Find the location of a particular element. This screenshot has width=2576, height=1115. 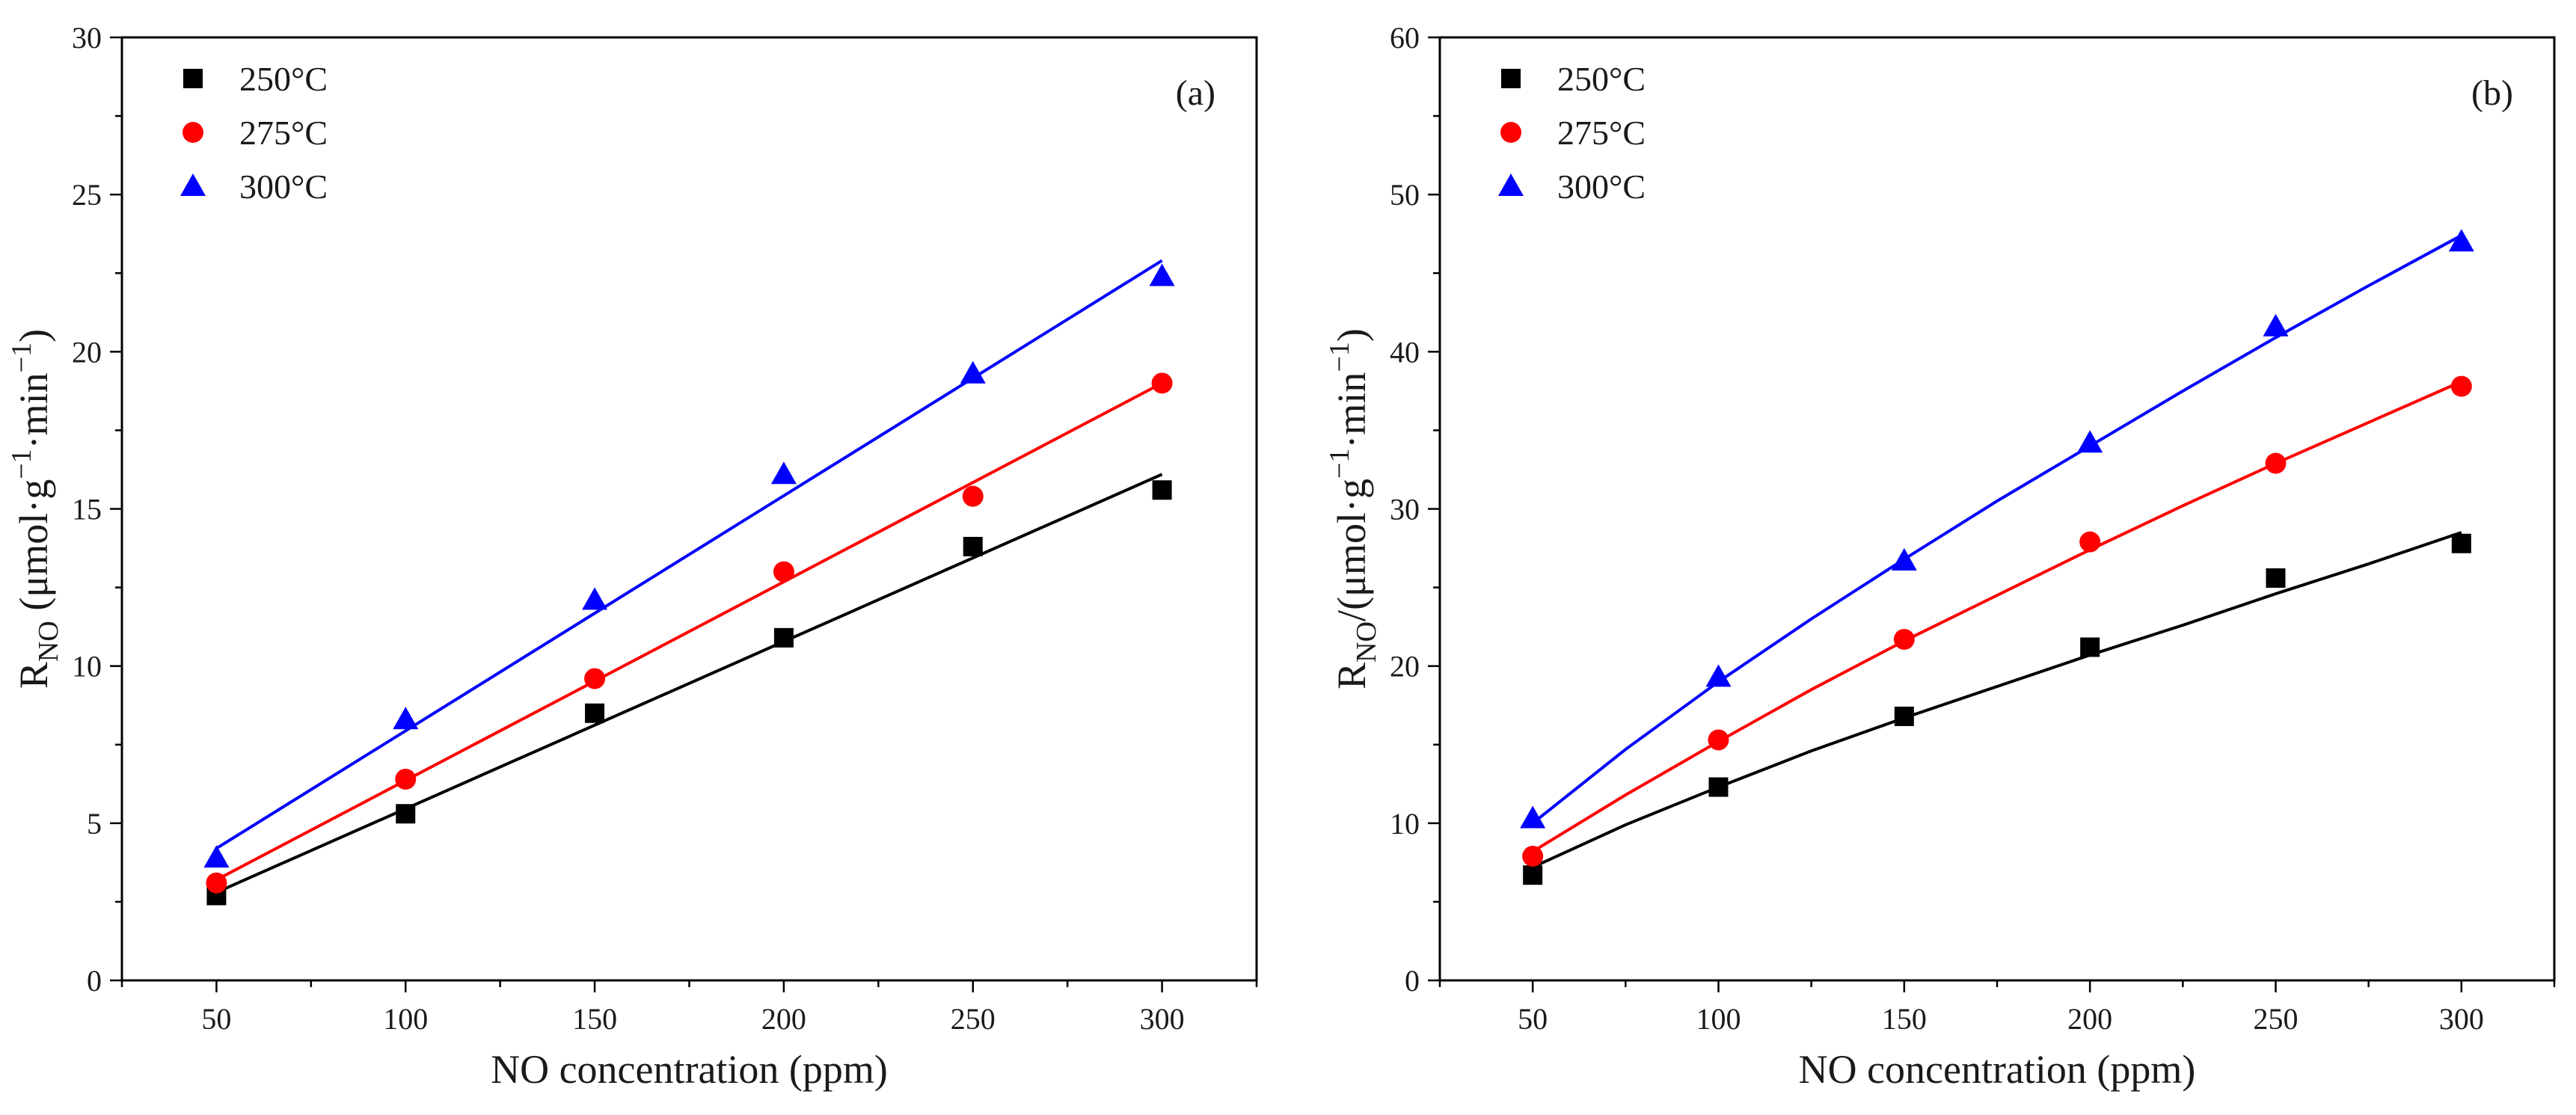

panel-a-y-tick-label: 10 is located at coordinates (87, 667).